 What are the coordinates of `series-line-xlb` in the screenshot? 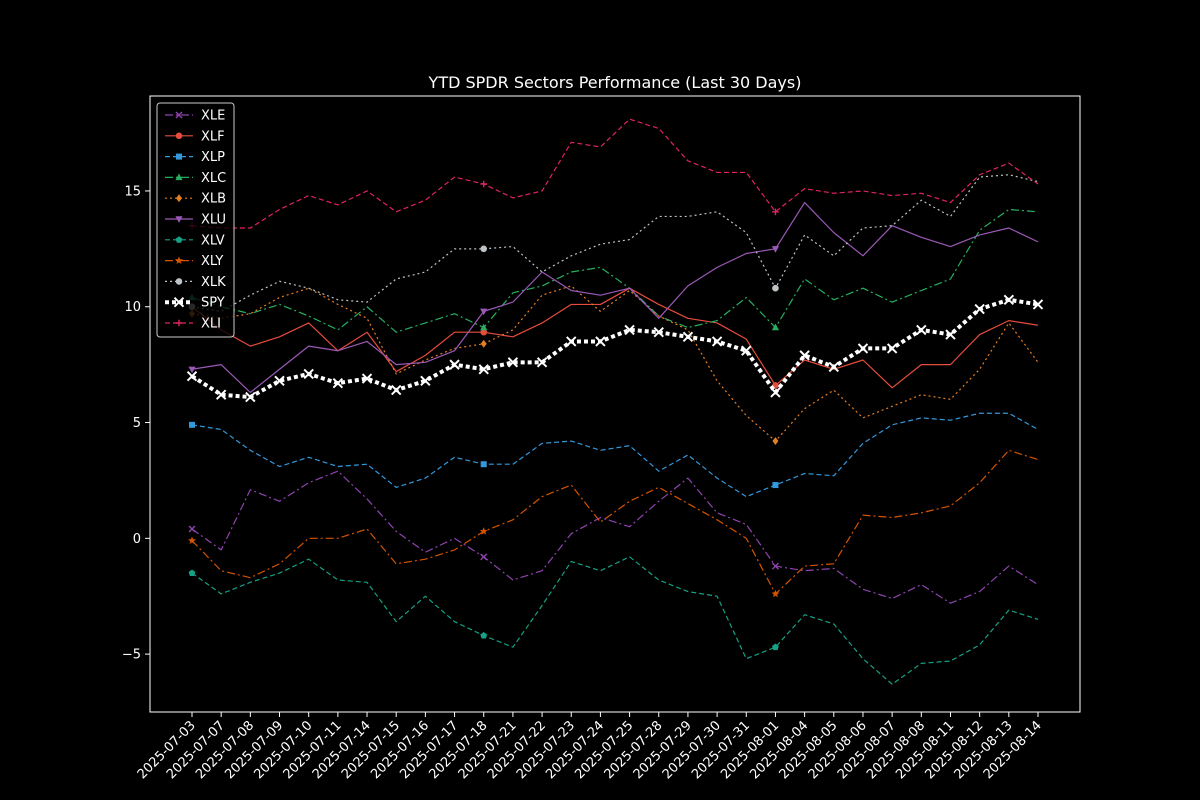 It's located at (615, 363).